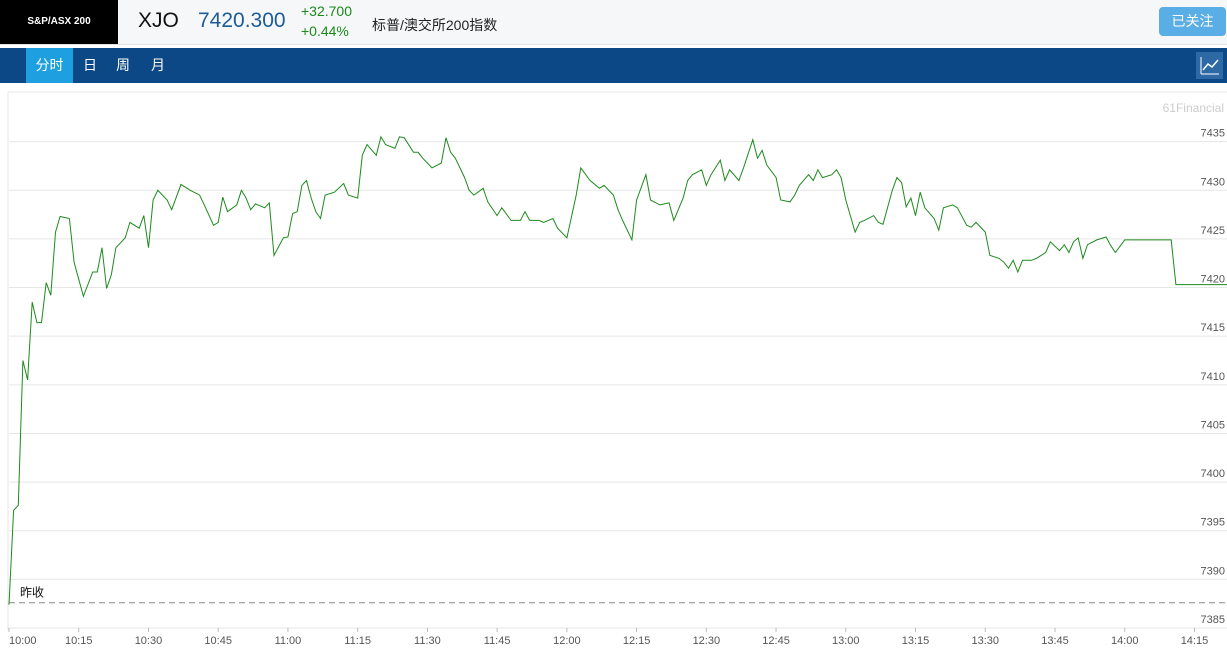 The height and width of the screenshot is (658, 1227). I want to click on x-tick-label: 12:15, so click(637, 641).